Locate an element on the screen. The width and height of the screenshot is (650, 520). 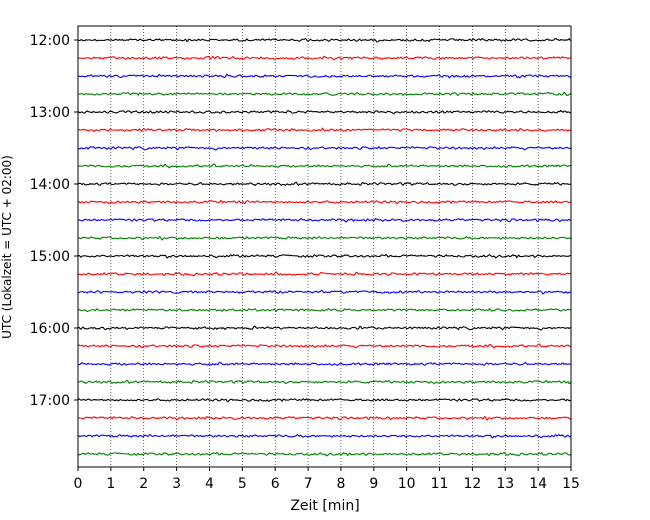
x-axis: 0 1 2 3 4 5 6 7 8 9 10 11 12 13 14 15 is located at coordinates (327, 479).